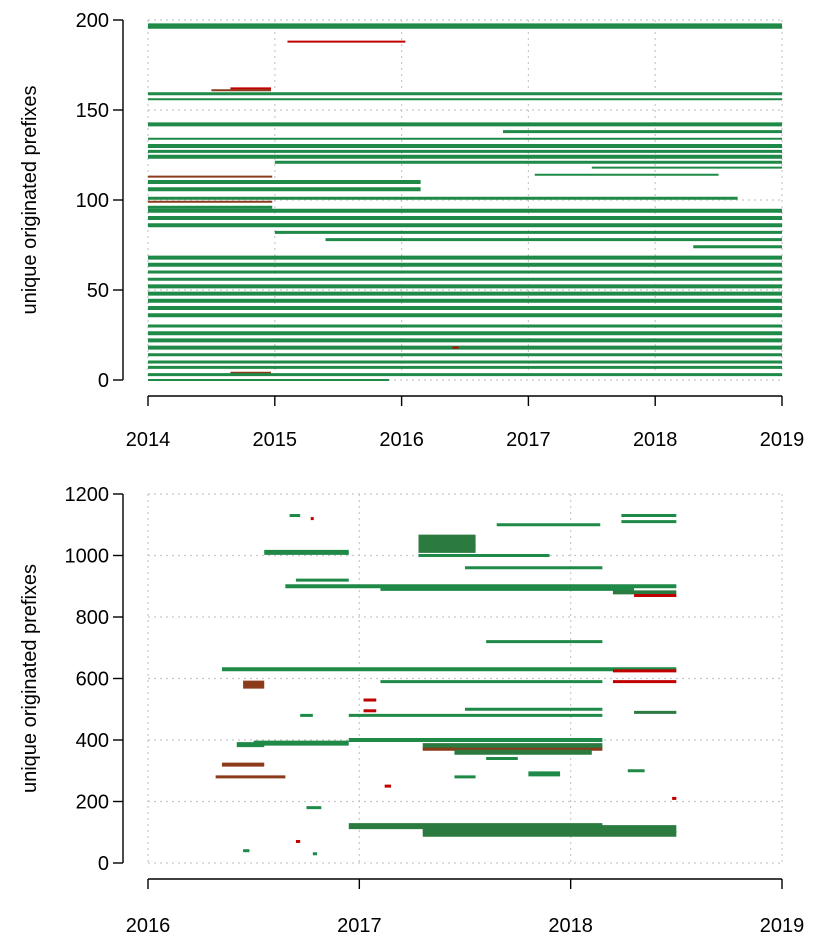 The width and height of the screenshot is (820, 942). I want to click on y-tick-label: 150, so click(92, 111).